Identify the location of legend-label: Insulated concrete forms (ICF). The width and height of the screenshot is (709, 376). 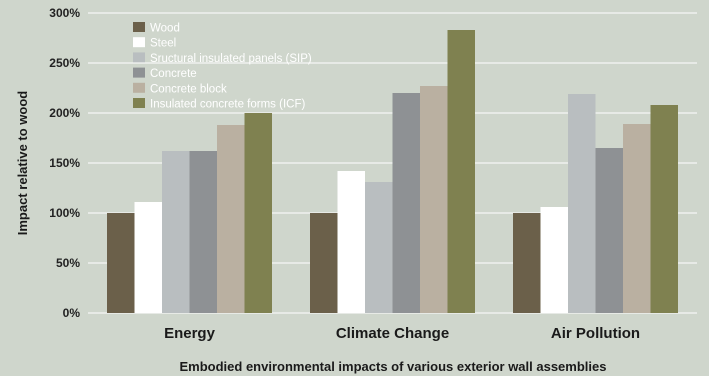
(227, 105).